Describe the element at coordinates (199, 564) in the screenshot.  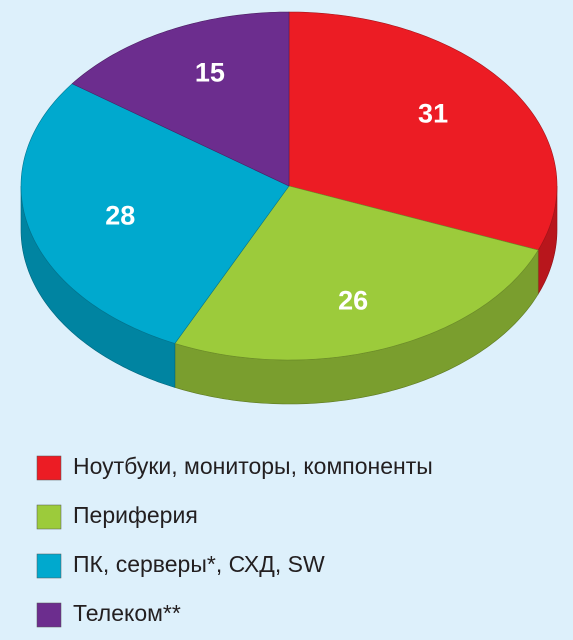
I see `legend-label: ПК, серверы*, СХД, SW` at that location.